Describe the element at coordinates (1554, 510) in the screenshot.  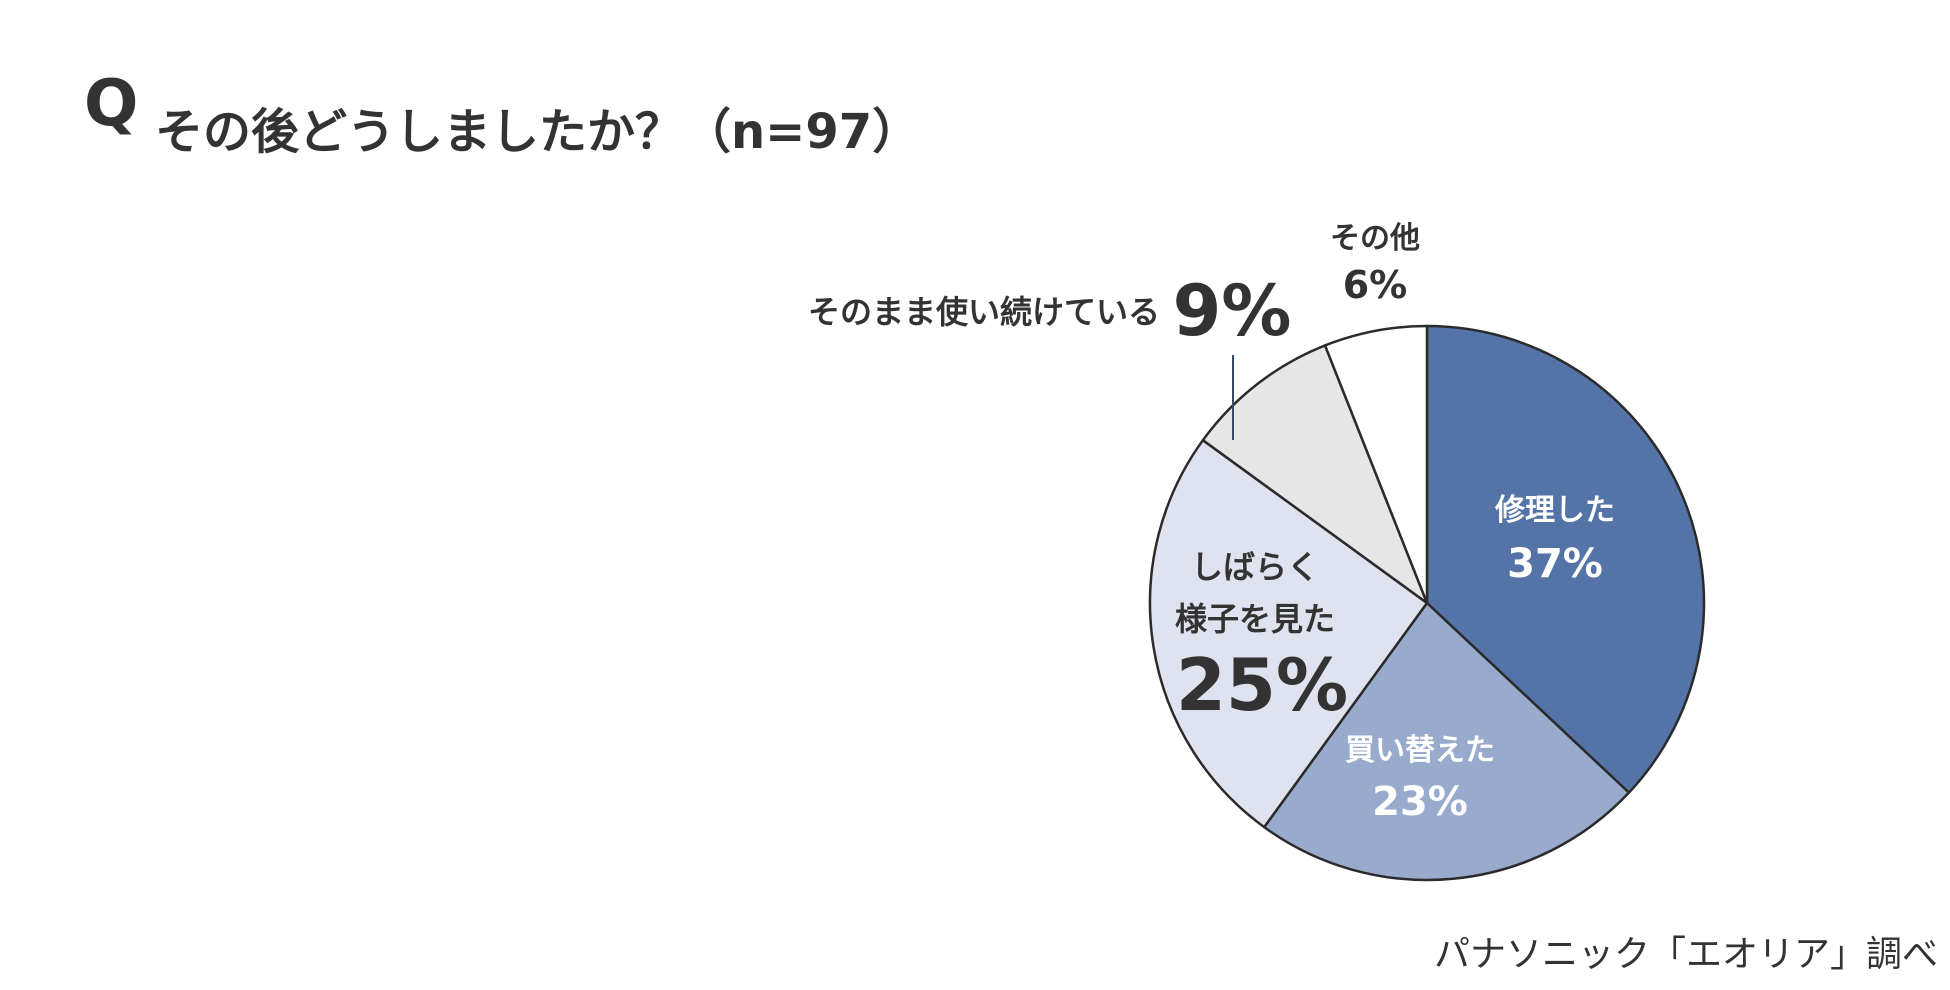
I see `slice-label-1: 修理した` at that location.